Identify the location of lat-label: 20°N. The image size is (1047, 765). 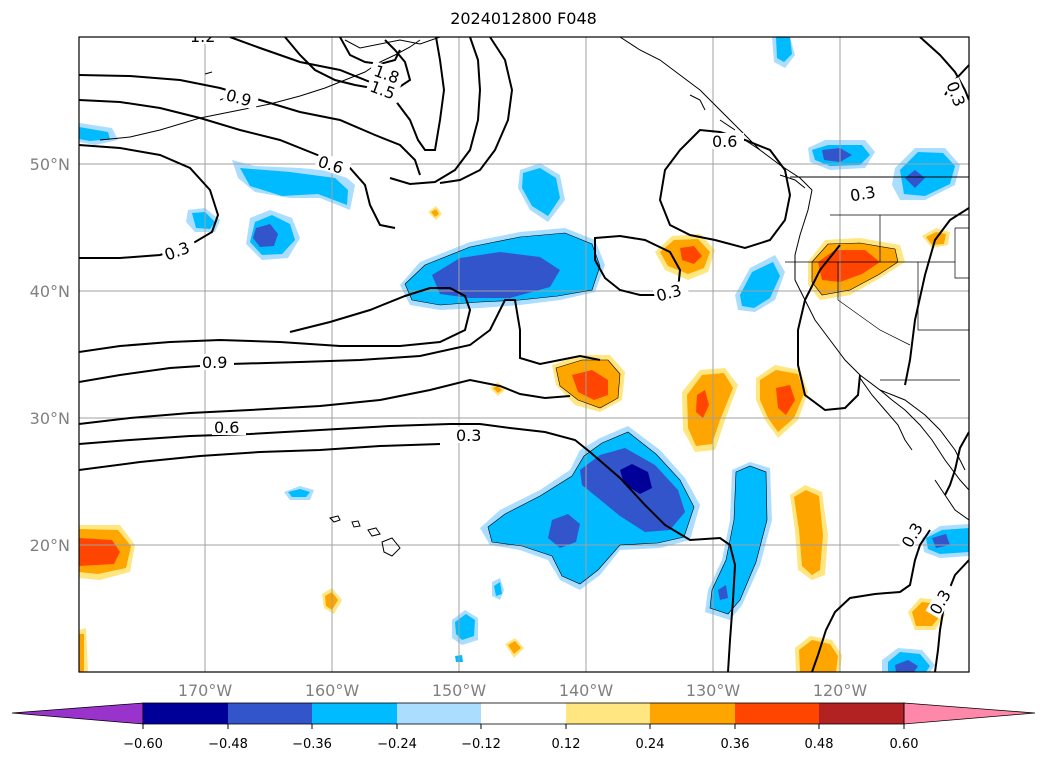
(50, 545).